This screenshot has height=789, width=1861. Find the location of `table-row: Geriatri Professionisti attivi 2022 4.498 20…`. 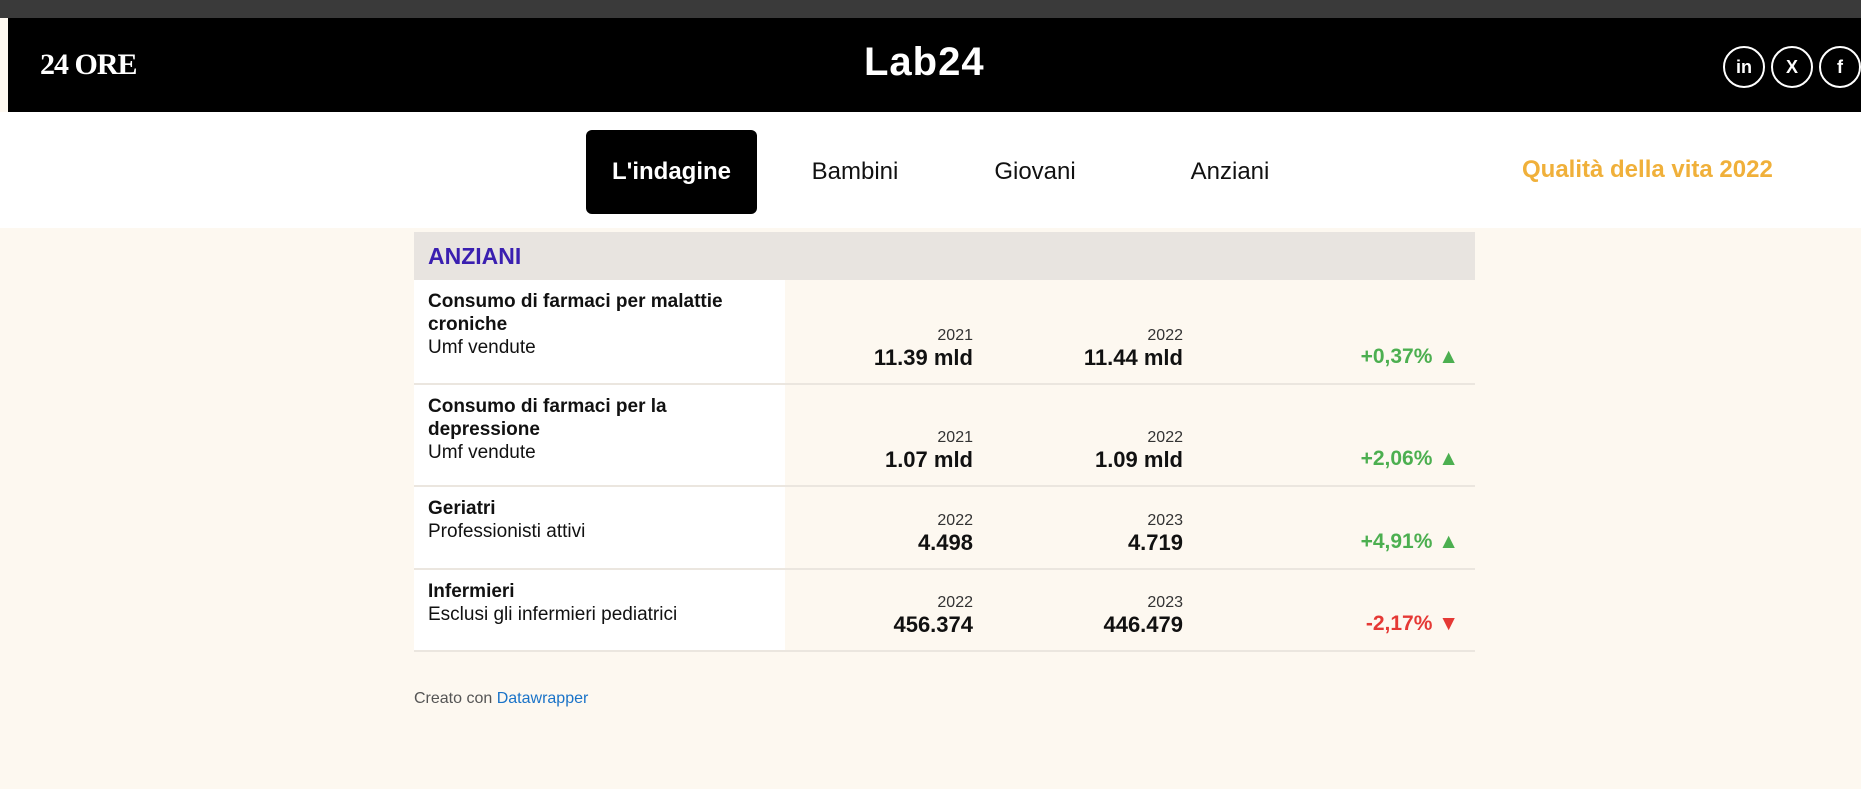

table-row: Geriatri Professionisti attivi 2022 4.498 20… is located at coordinates (944, 528).